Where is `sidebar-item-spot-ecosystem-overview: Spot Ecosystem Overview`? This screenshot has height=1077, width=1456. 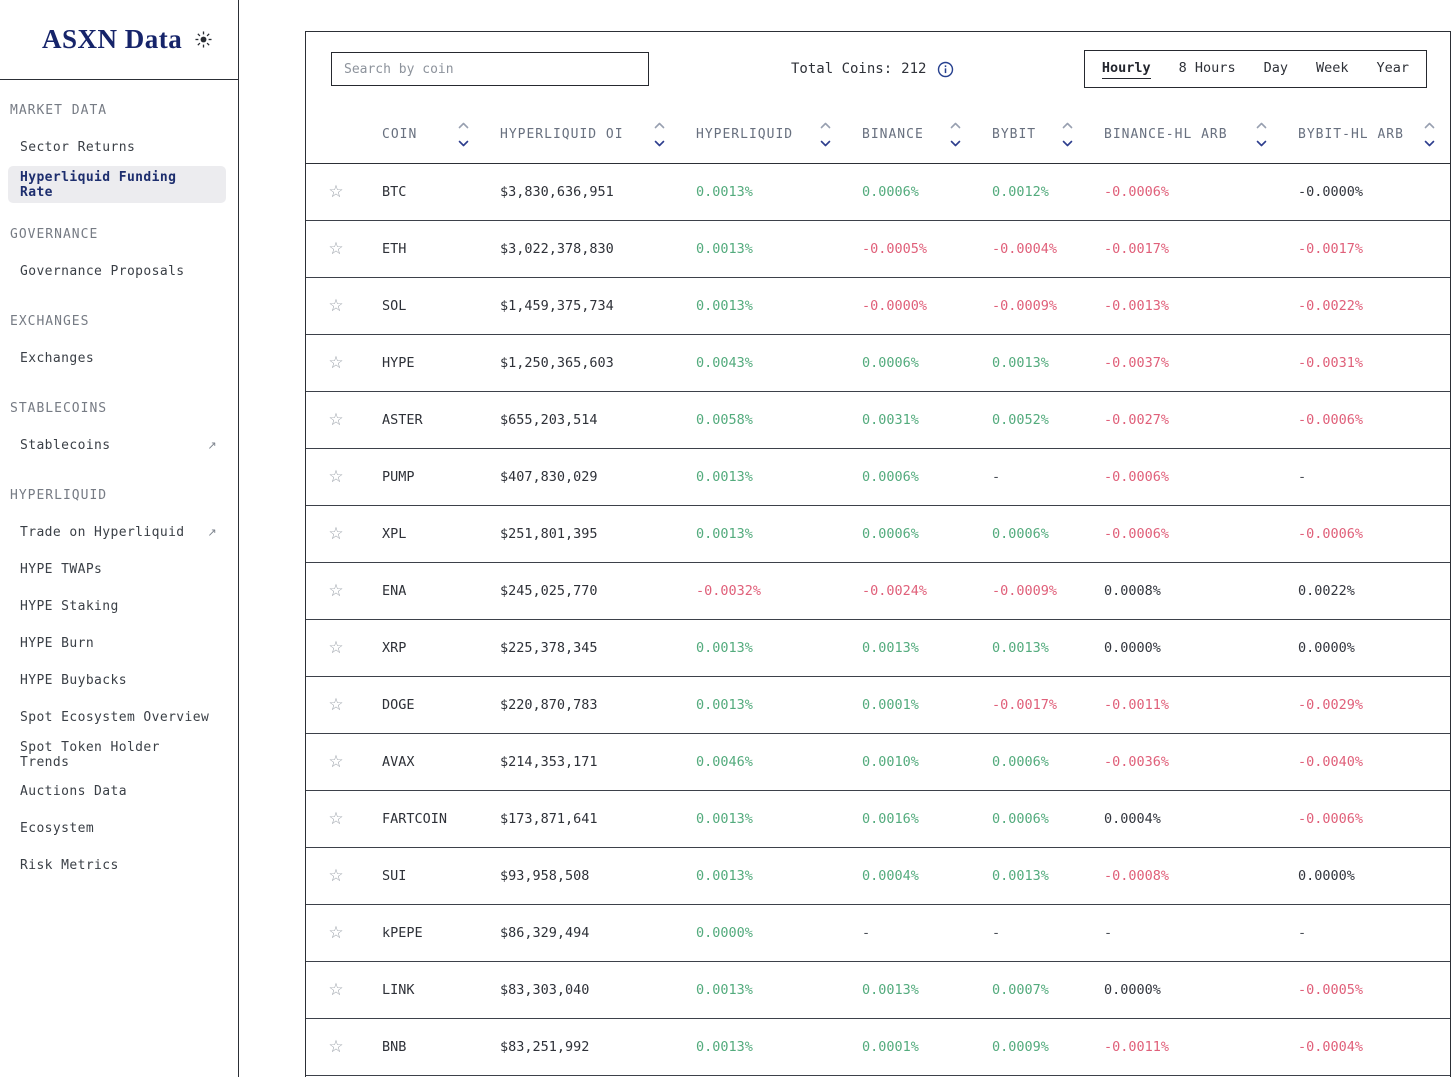 sidebar-item-spot-ecosystem-overview: Spot Ecosystem Overview is located at coordinates (117, 717).